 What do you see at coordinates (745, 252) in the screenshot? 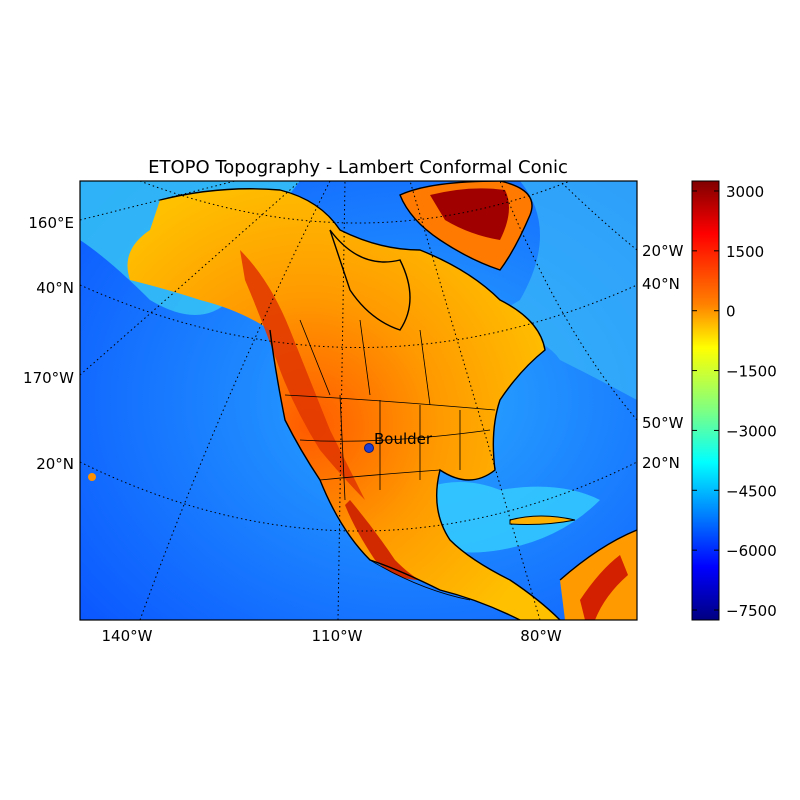
I see `colorbar-tick-label: 1500` at bounding box center [745, 252].